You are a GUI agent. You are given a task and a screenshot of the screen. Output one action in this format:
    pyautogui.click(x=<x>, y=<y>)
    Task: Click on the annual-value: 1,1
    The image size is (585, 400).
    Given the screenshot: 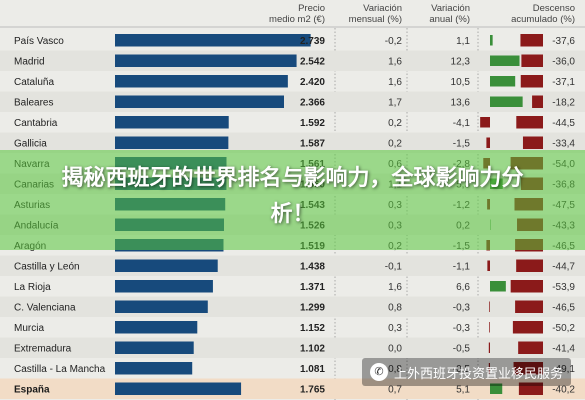 What is the action you would take?
    pyautogui.click(x=463, y=41)
    